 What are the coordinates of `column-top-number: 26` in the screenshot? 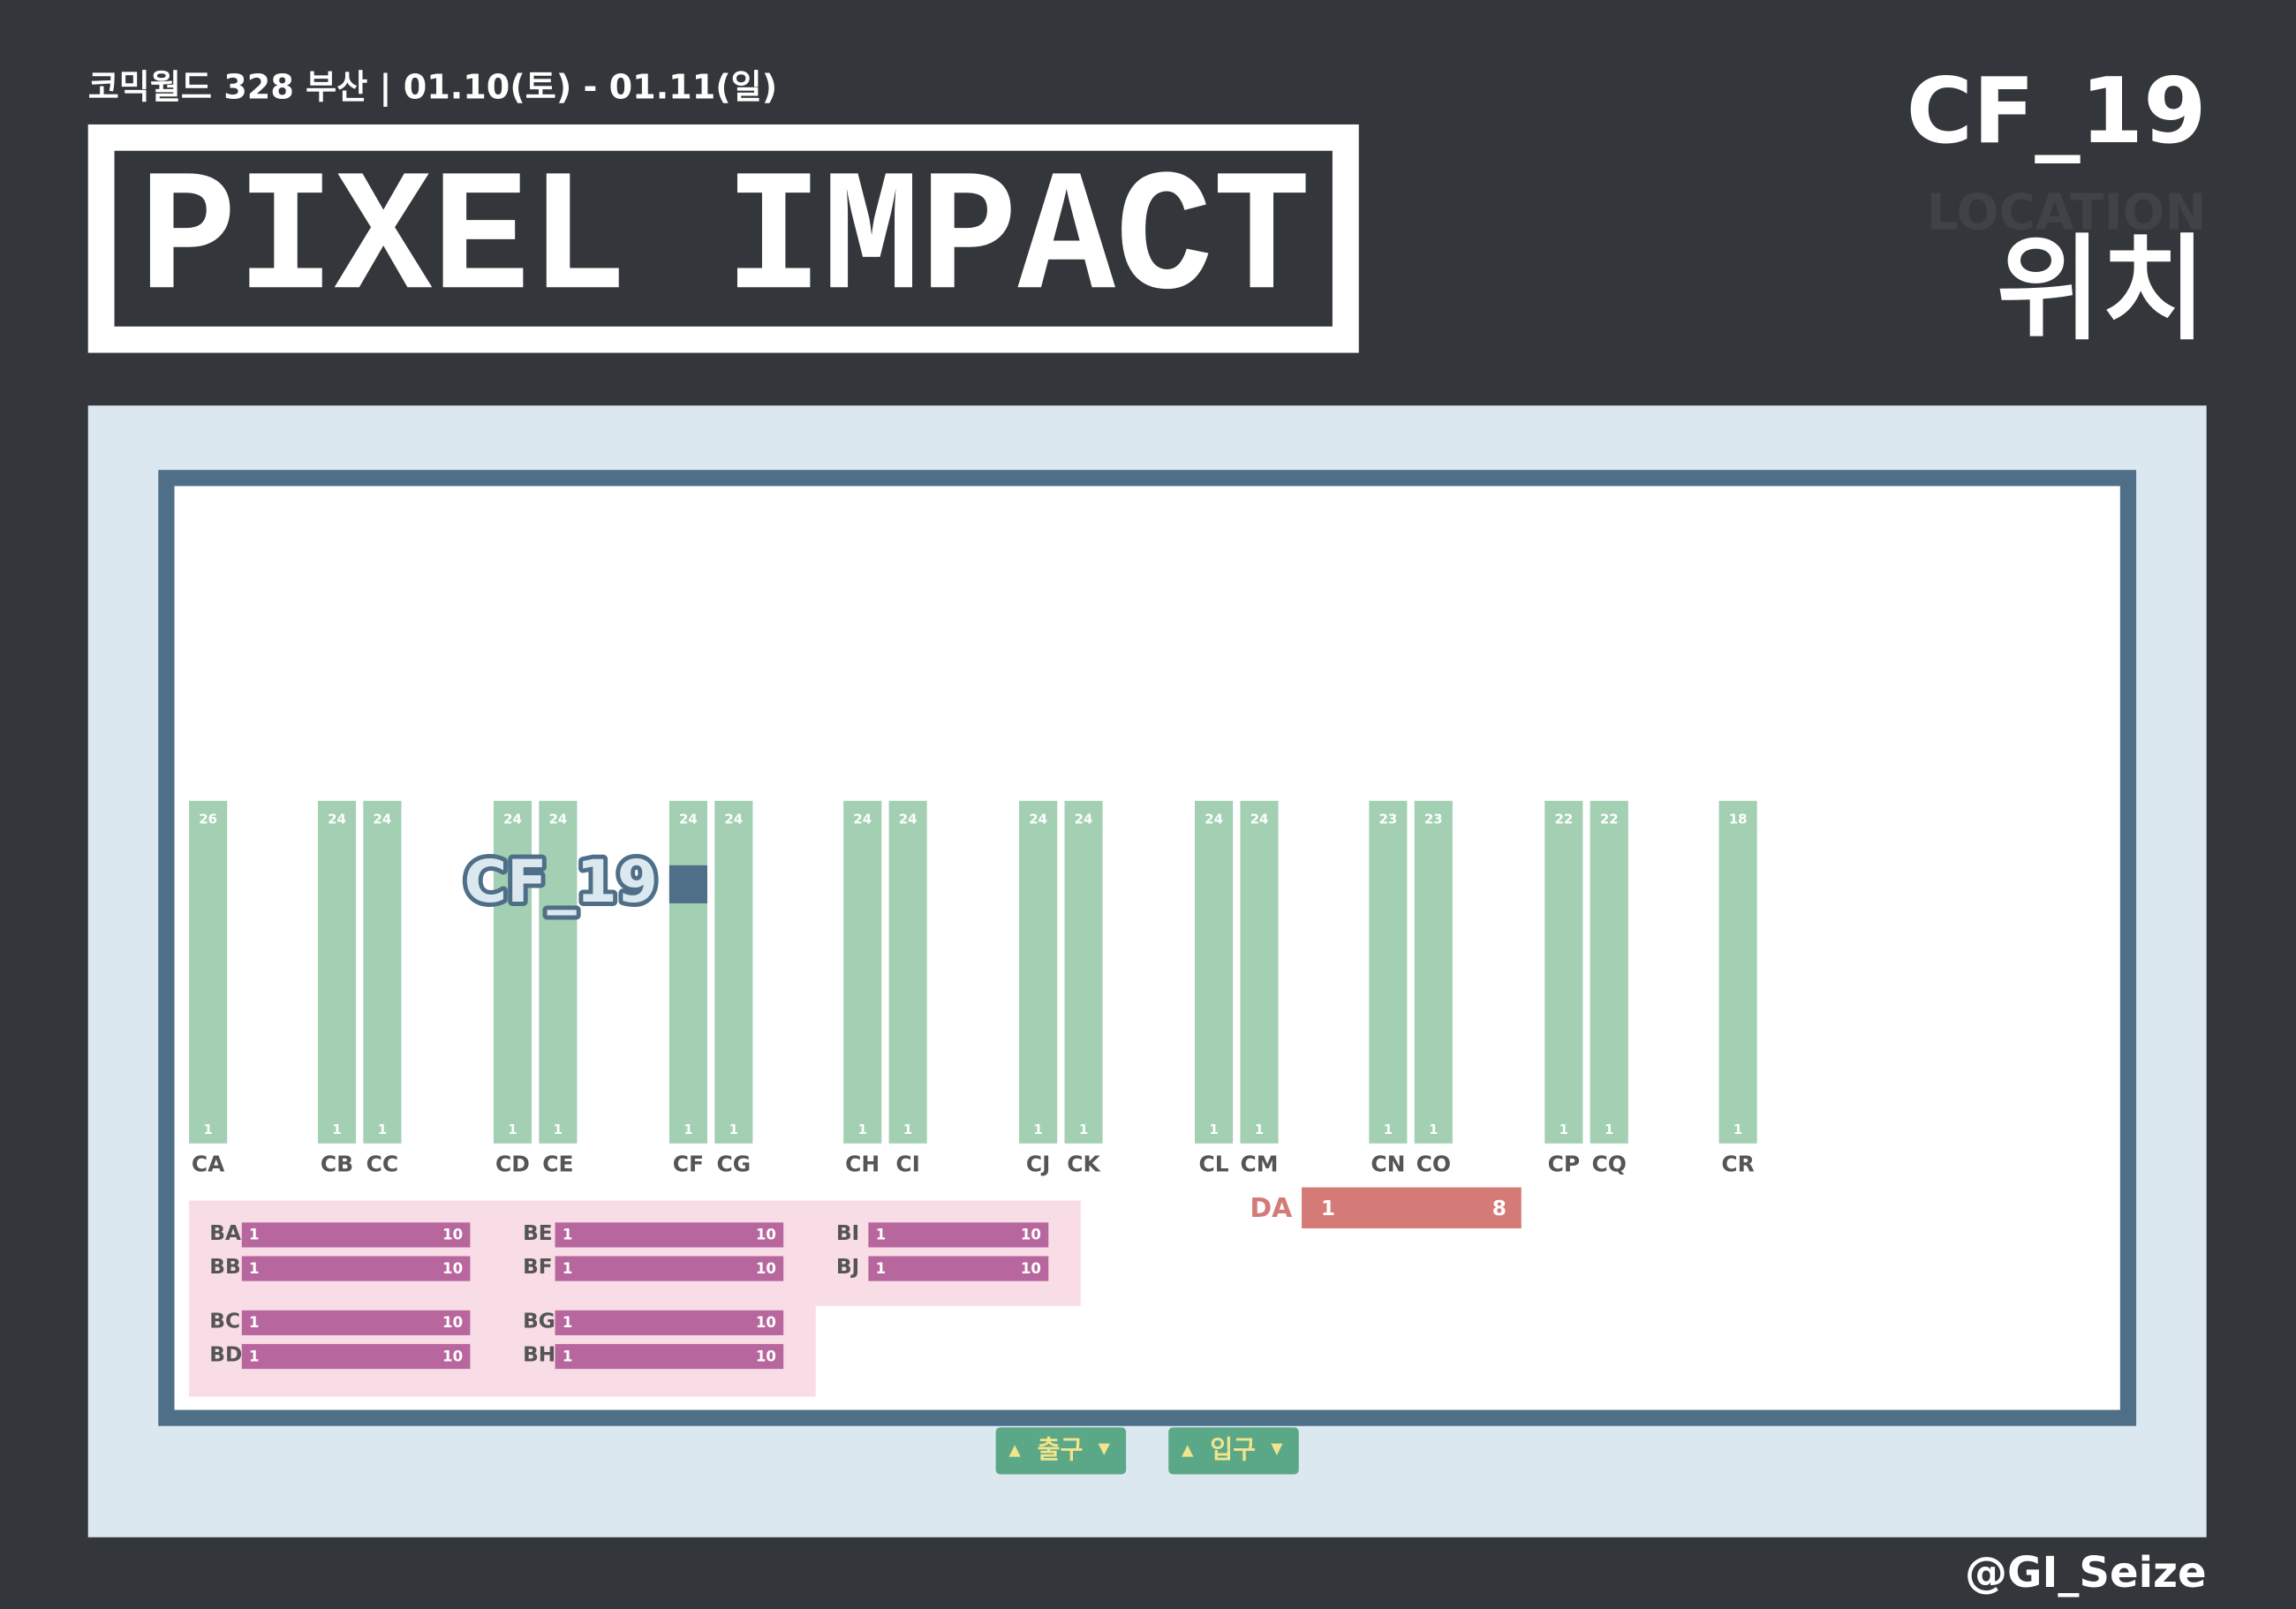 It's located at (208, 819).